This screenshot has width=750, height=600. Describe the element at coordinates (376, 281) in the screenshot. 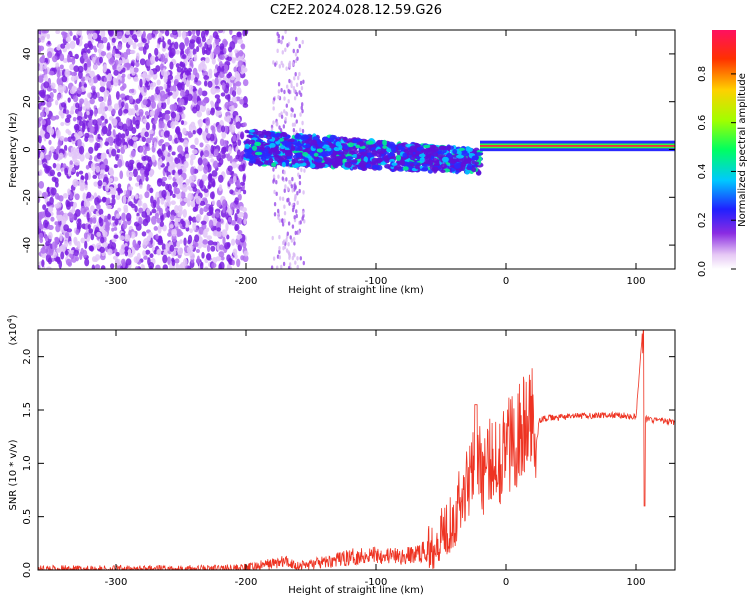

I see `x-tick-label: -100` at that location.